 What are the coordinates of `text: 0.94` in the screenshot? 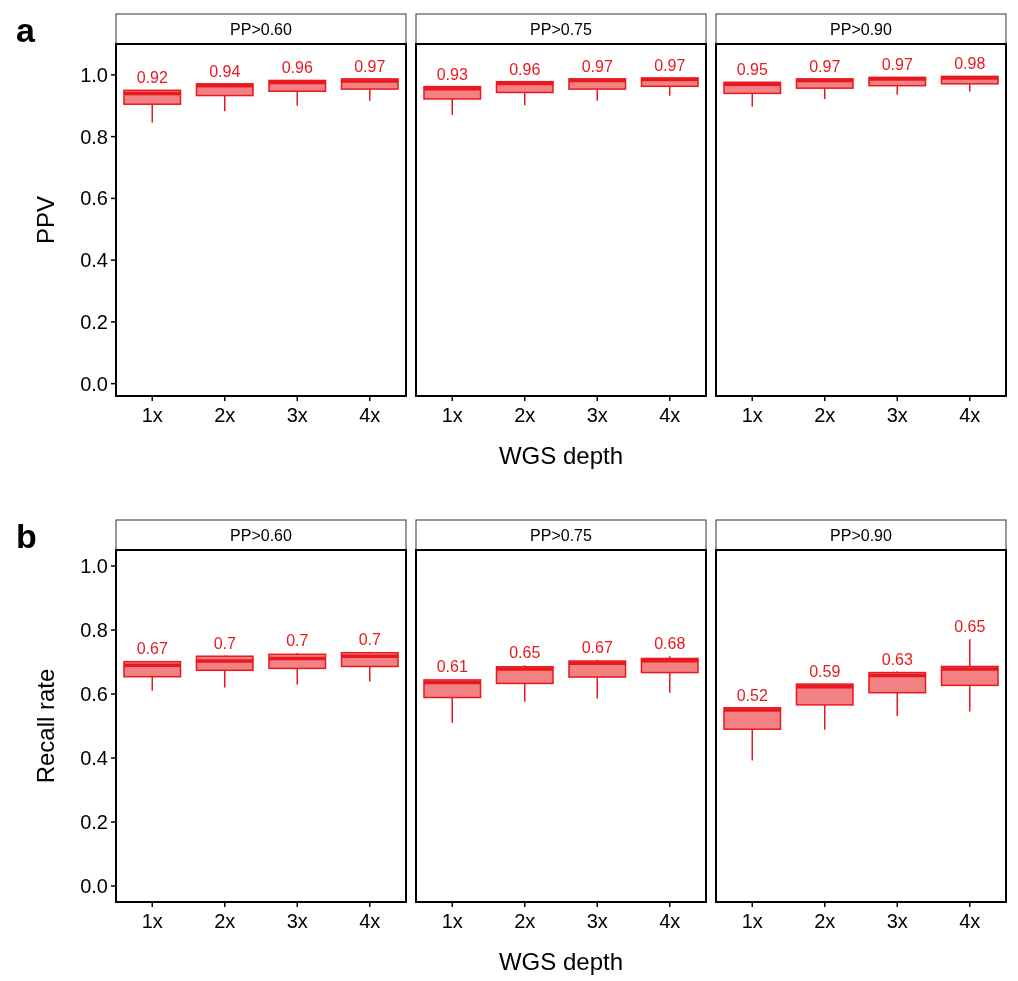 It's located at (225, 71).